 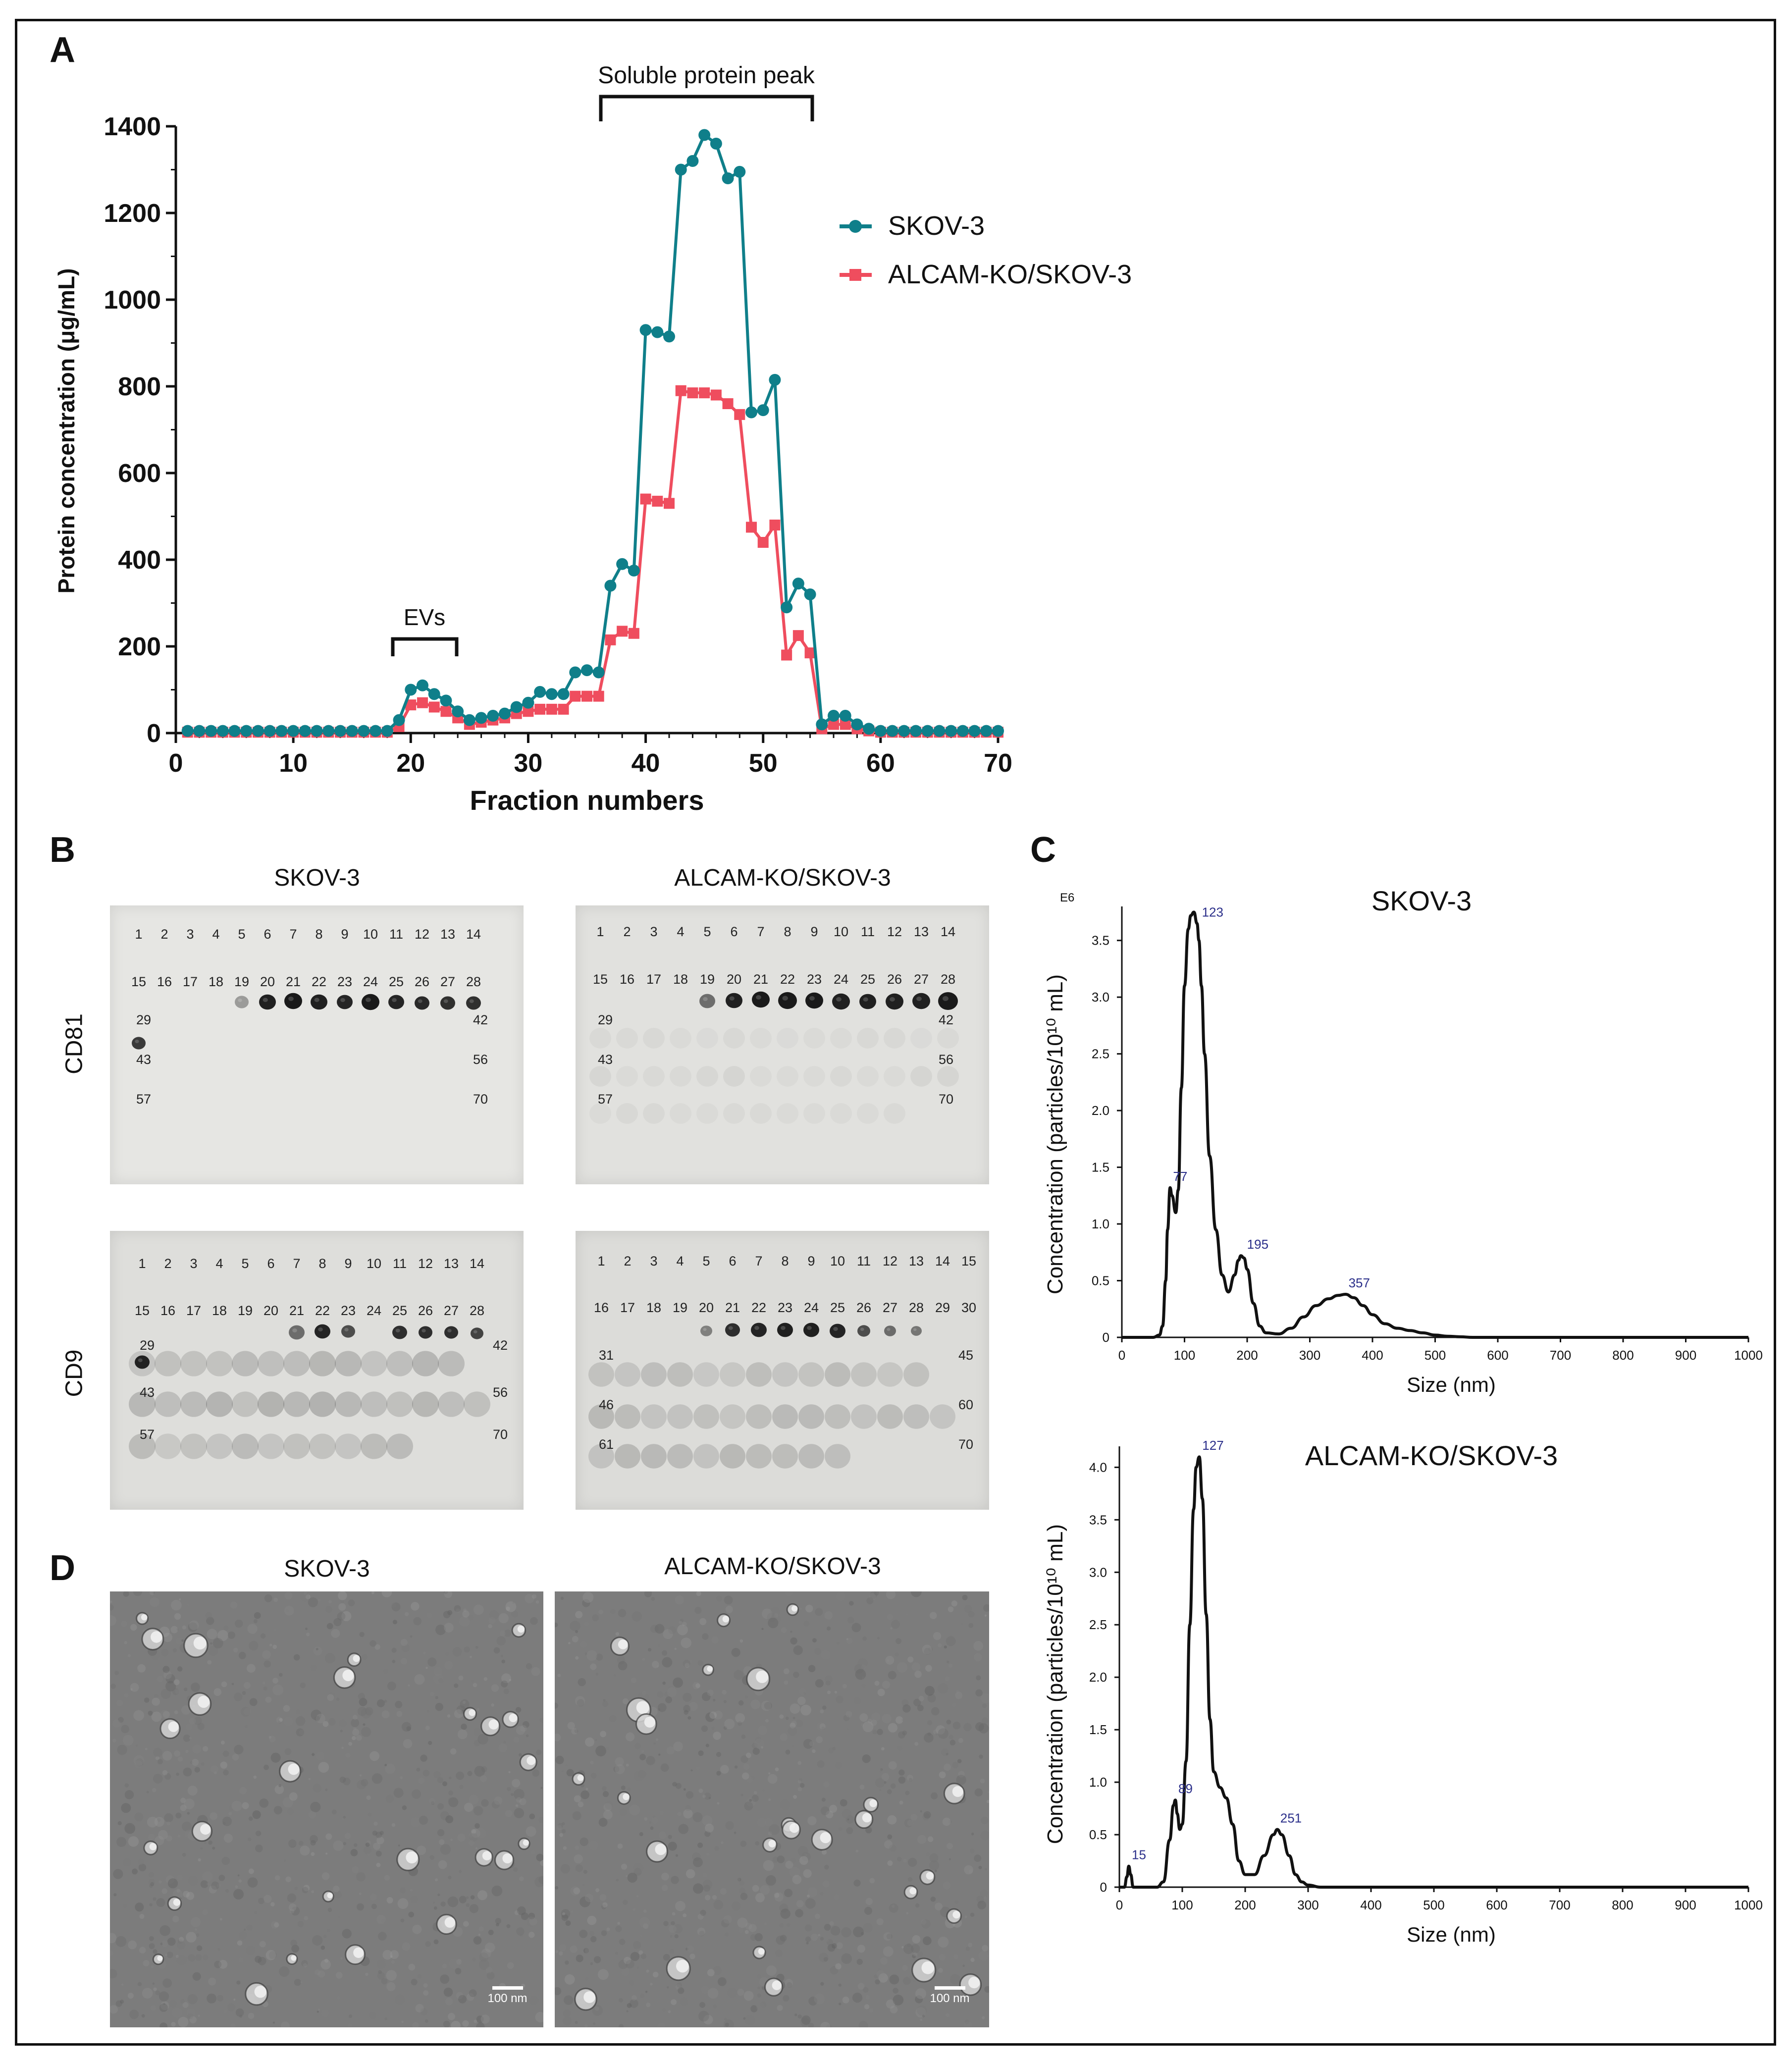 I want to click on lane-number: 43, so click(x=143, y=1059).